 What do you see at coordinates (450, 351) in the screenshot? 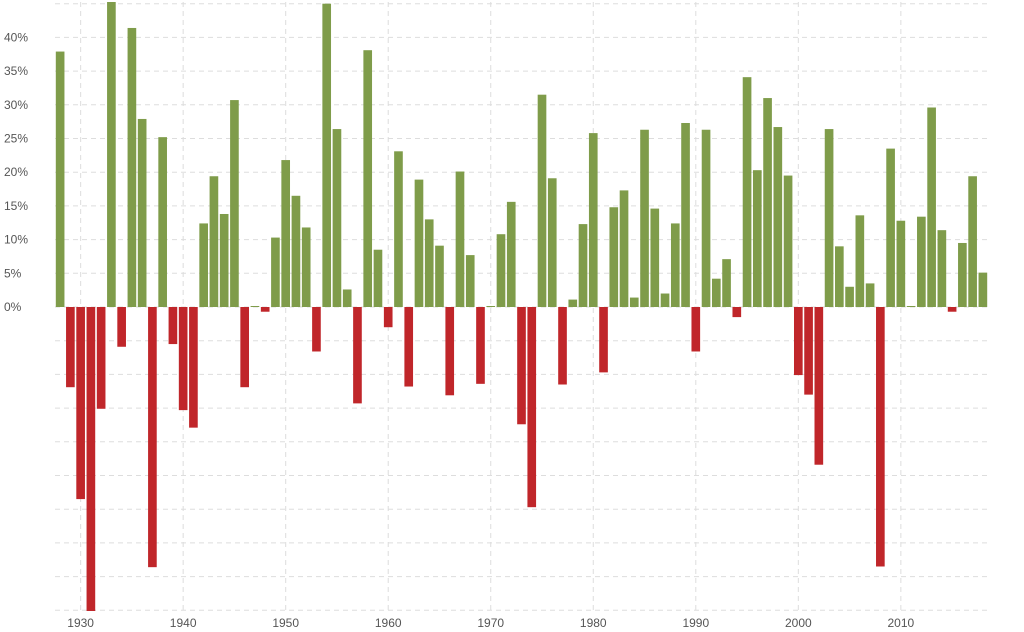
I see `bar-1966` at bounding box center [450, 351].